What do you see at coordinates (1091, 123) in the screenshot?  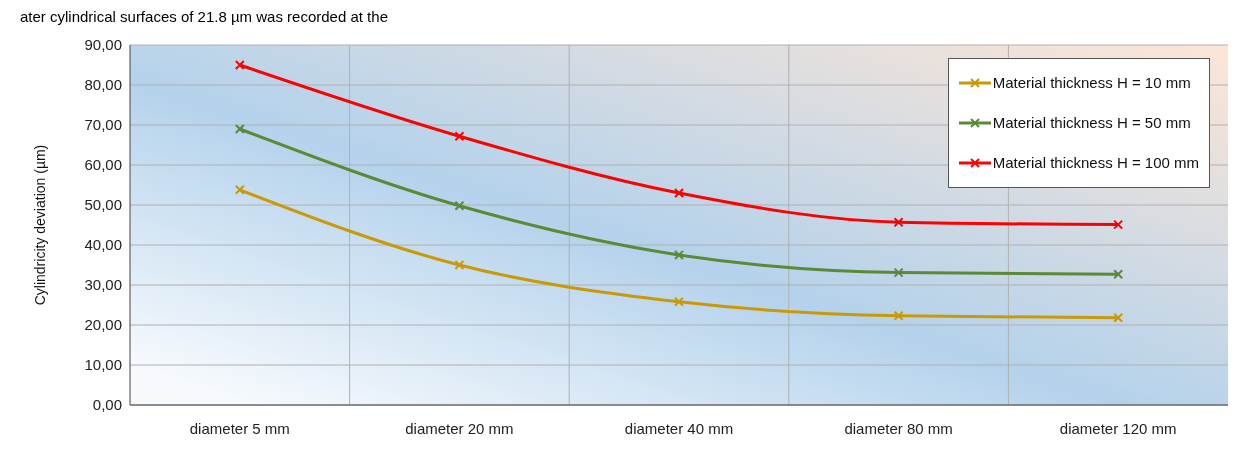 I see `legend-label: Material thickness H = 50 mm` at bounding box center [1091, 123].